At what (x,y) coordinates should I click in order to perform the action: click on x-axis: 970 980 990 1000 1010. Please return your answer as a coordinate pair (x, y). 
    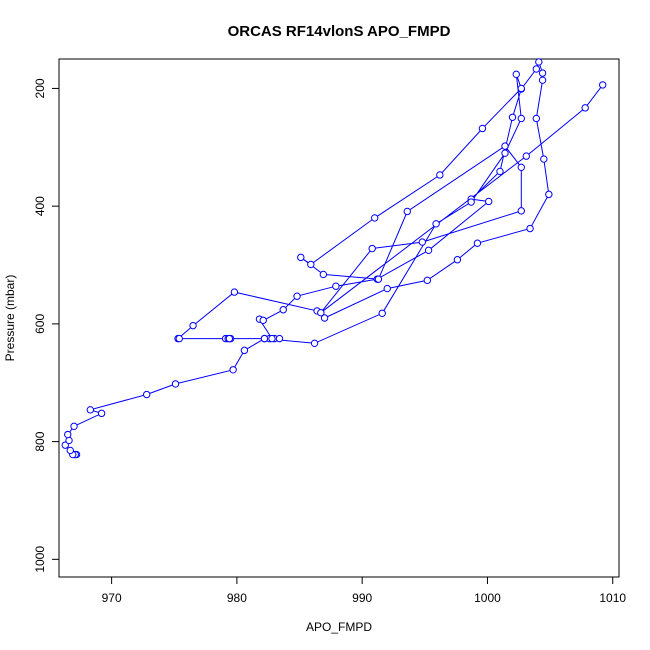
    Looking at the image, I should click on (364, 591).